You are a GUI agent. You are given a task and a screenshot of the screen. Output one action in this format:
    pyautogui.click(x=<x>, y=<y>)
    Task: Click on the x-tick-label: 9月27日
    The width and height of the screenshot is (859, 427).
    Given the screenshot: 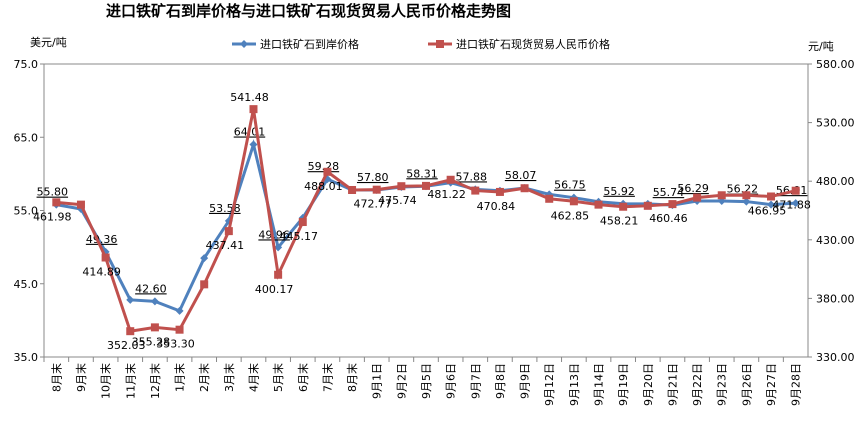 What is the action you would take?
    pyautogui.click(x=771, y=384)
    